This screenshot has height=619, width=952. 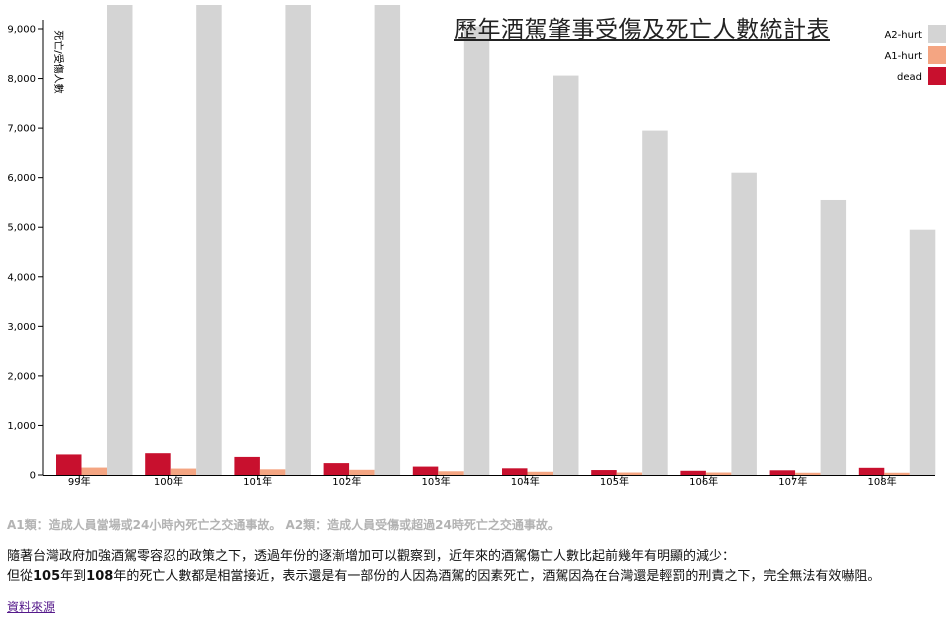 I want to click on a1-note: A1類：造成人員當場或24小時內死亡之交通事故。, so click(x=144, y=525).